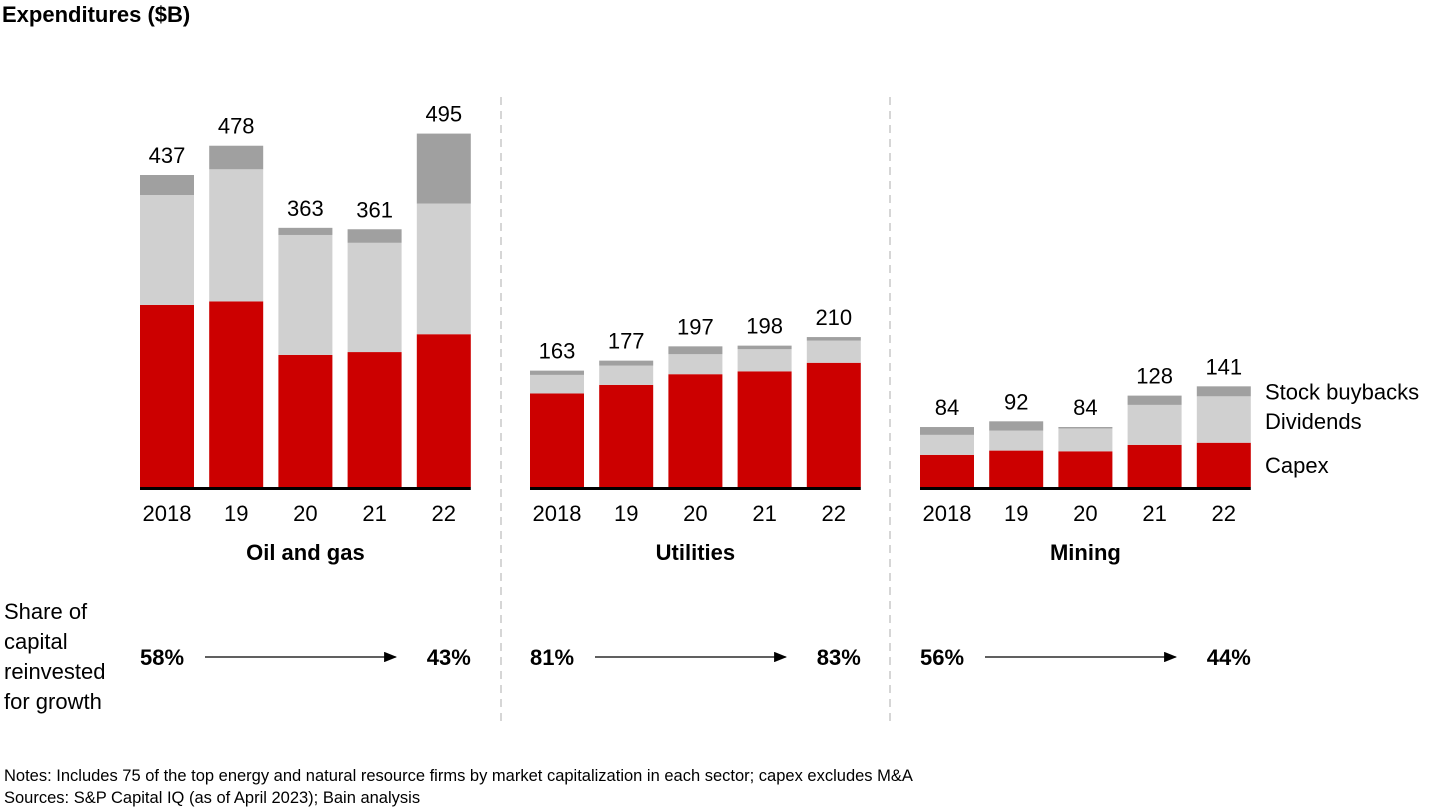 The width and height of the screenshot is (1440, 810). Describe the element at coordinates (374, 209) in the screenshot. I see `total-label: 361` at that location.